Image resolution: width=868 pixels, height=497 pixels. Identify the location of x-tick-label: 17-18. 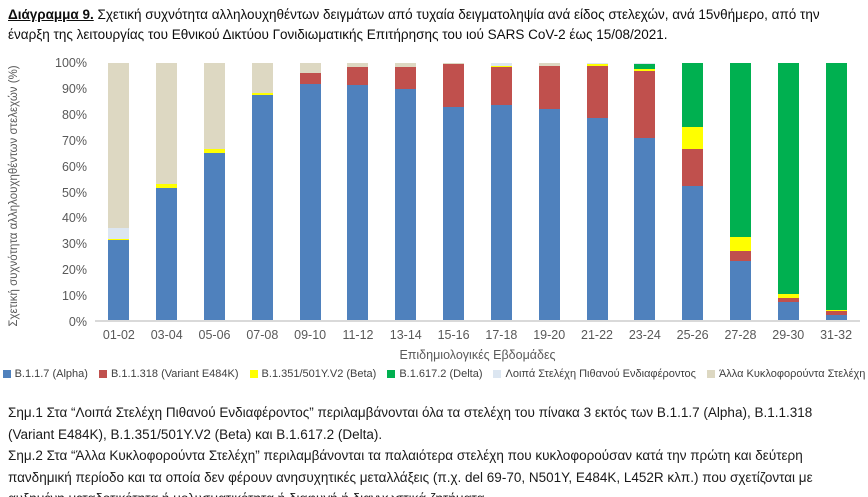
(501, 335).